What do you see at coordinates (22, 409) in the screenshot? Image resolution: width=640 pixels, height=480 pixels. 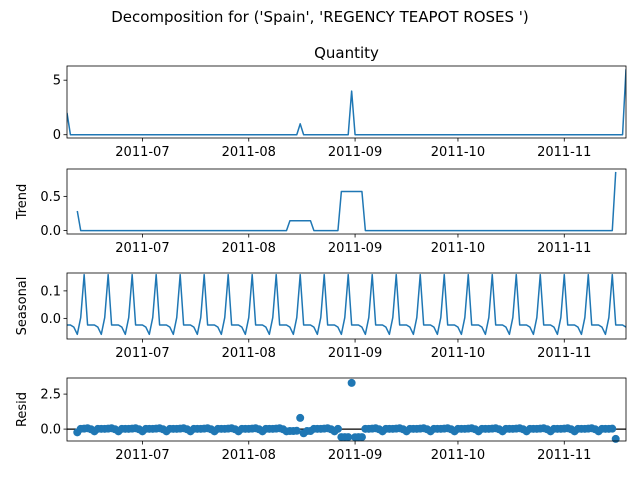 I see `y-axis-label: Resid` at bounding box center [22, 409].